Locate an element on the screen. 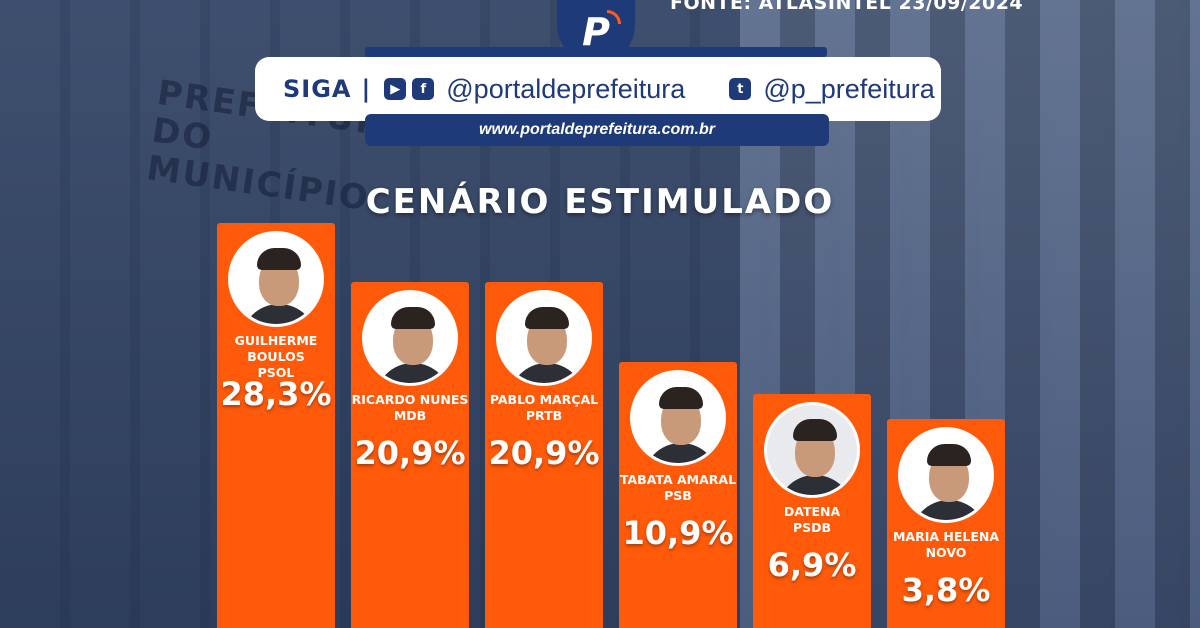 Image resolution: width=1200 pixels, height=628 pixels. candidate-label-1: GUILHERME BOULOS PSOL is located at coordinates (276, 357).